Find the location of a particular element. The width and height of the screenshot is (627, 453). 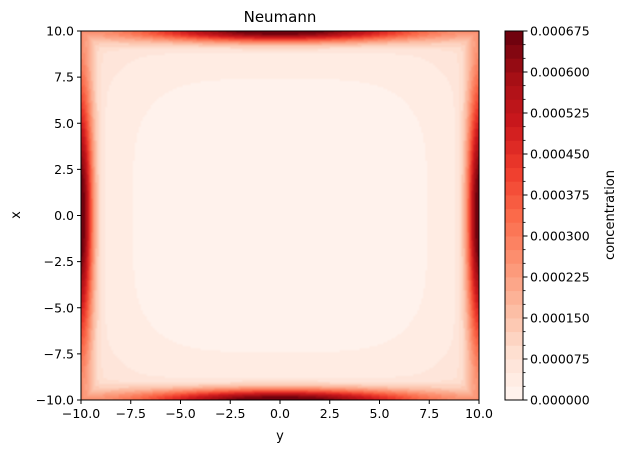

x-tick-label: 0.0 is located at coordinates (280, 413).